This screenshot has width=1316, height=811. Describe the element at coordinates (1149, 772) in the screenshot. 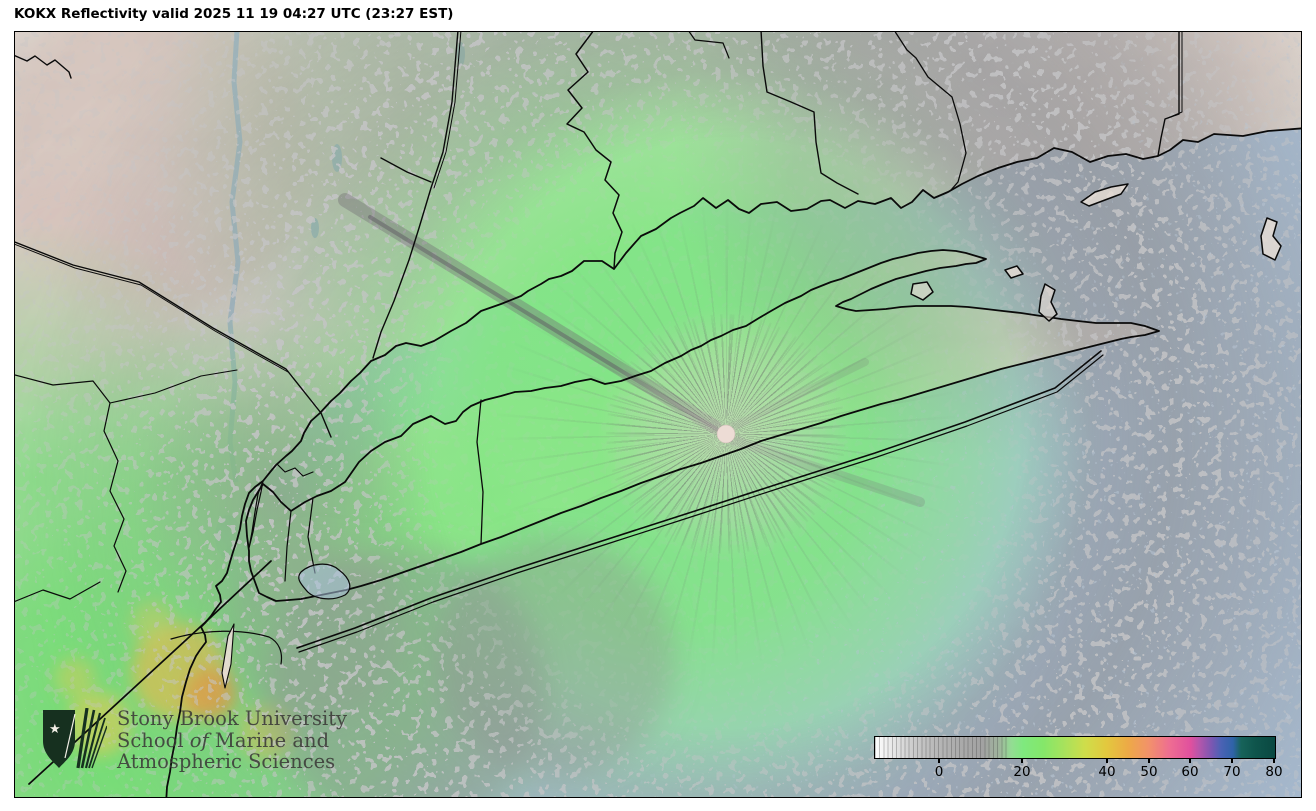

I see `colorbar-tick-label: 50` at that location.